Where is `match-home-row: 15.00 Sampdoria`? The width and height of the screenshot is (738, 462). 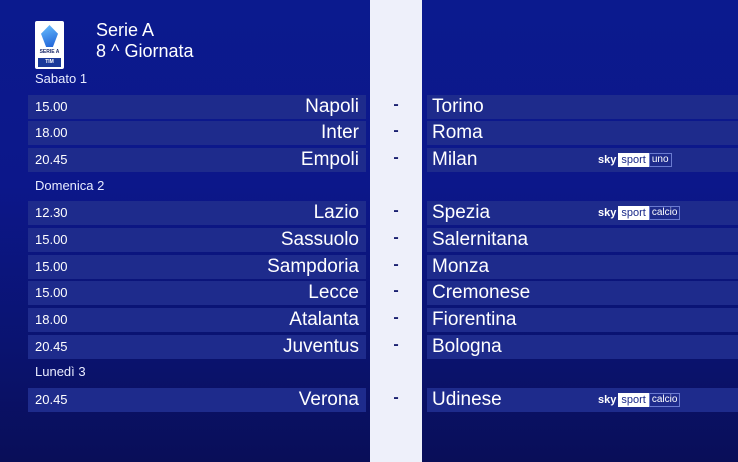 match-home-row: 15.00 Sampdoria is located at coordinates (197, 267).